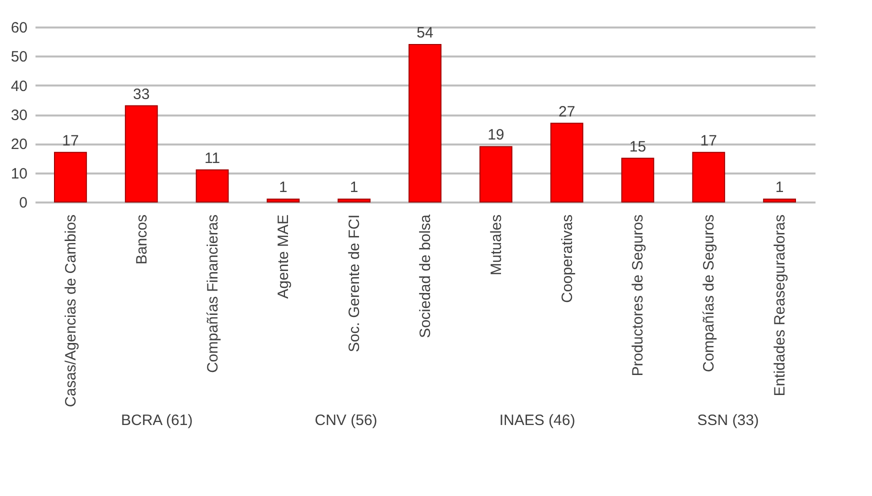  I want to click on y-tick-label: 20, so click(19, 145).